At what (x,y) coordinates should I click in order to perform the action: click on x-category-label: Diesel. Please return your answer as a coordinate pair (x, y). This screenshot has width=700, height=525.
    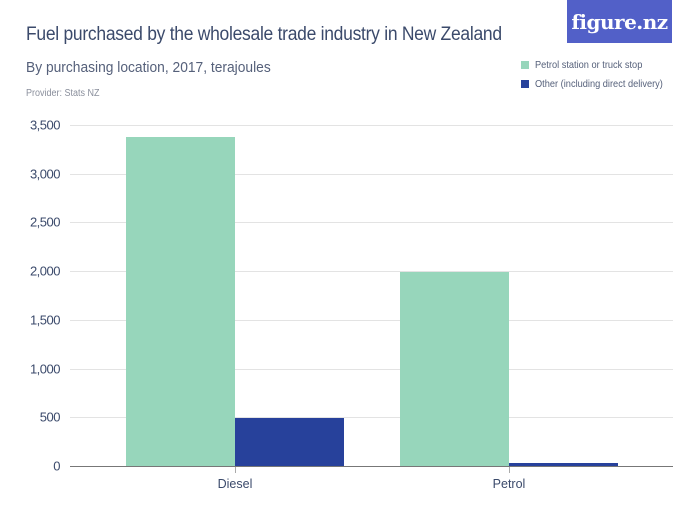
    Looking at the image, I should click on (235, 484).